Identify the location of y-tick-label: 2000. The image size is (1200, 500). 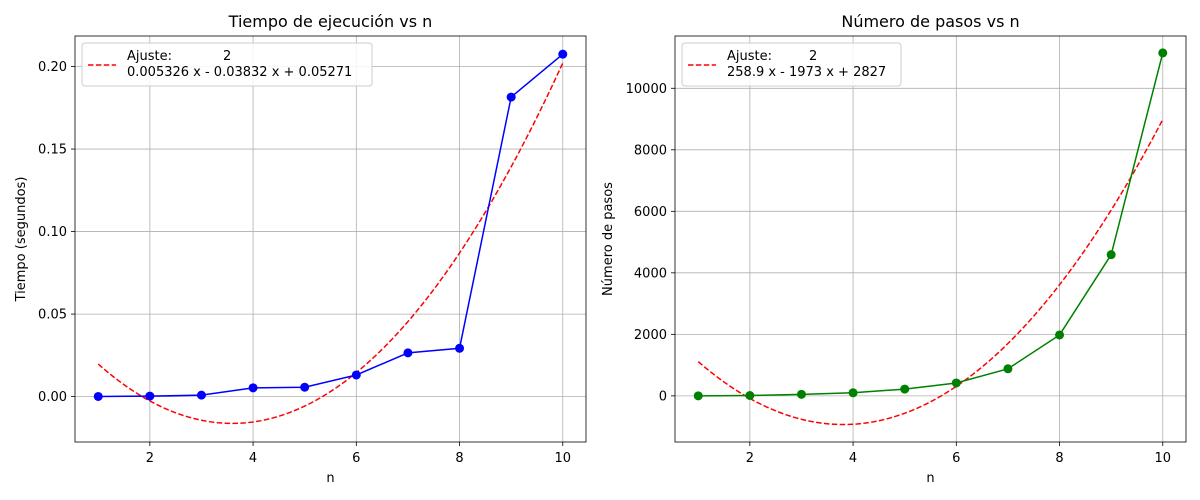
(650, 335).